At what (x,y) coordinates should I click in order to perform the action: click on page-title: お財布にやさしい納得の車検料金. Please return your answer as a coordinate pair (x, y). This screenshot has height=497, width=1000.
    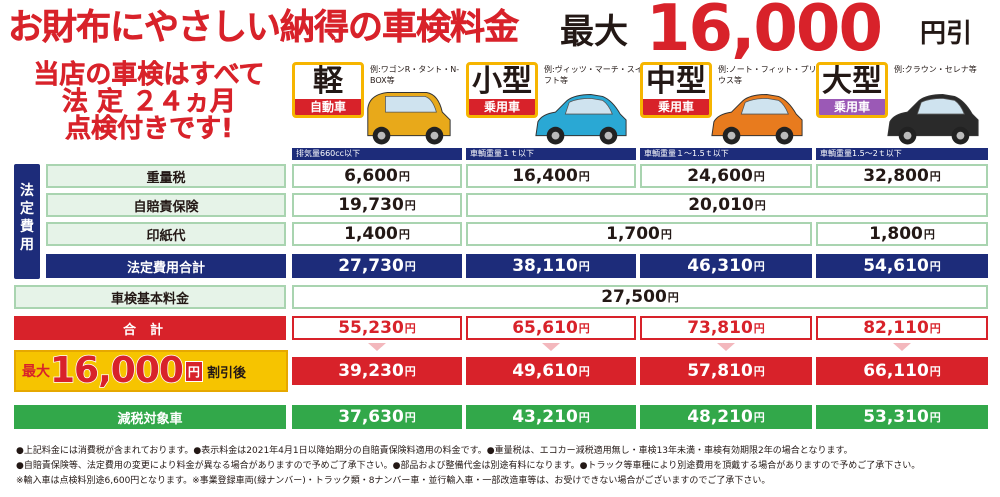
    Looking at the image, I should click on (264, 28).